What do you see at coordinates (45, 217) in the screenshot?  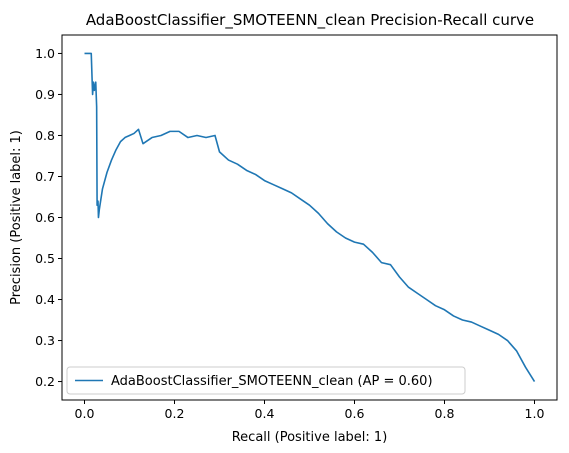 I see `y-tick-label: 0.6` at bounding box center [45, 217].